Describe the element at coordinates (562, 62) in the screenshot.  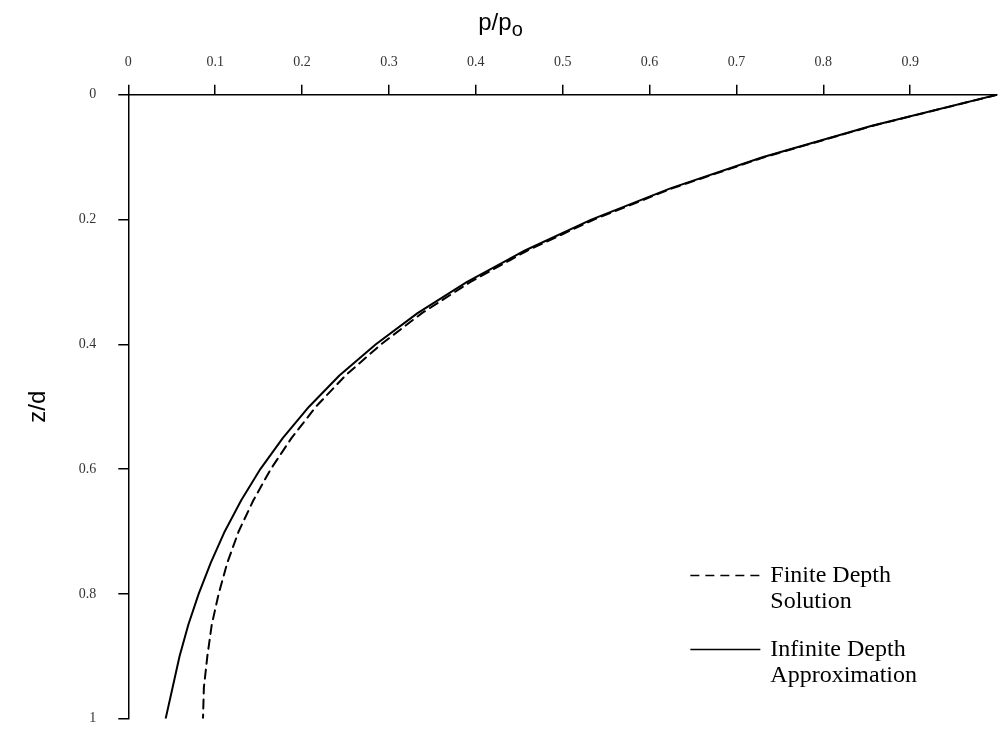
I see `x-tick-label: 0.5` at that location.